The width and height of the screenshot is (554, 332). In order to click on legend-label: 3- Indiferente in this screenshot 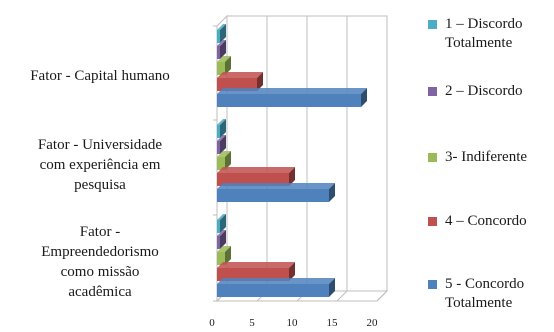, I will do `click(499, 157)`.